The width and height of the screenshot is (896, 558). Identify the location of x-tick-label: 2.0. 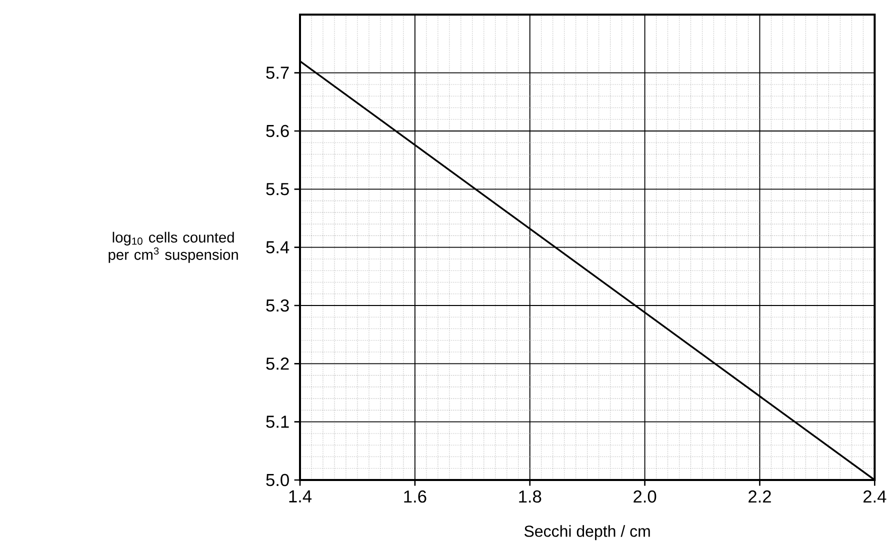
(645, 496).